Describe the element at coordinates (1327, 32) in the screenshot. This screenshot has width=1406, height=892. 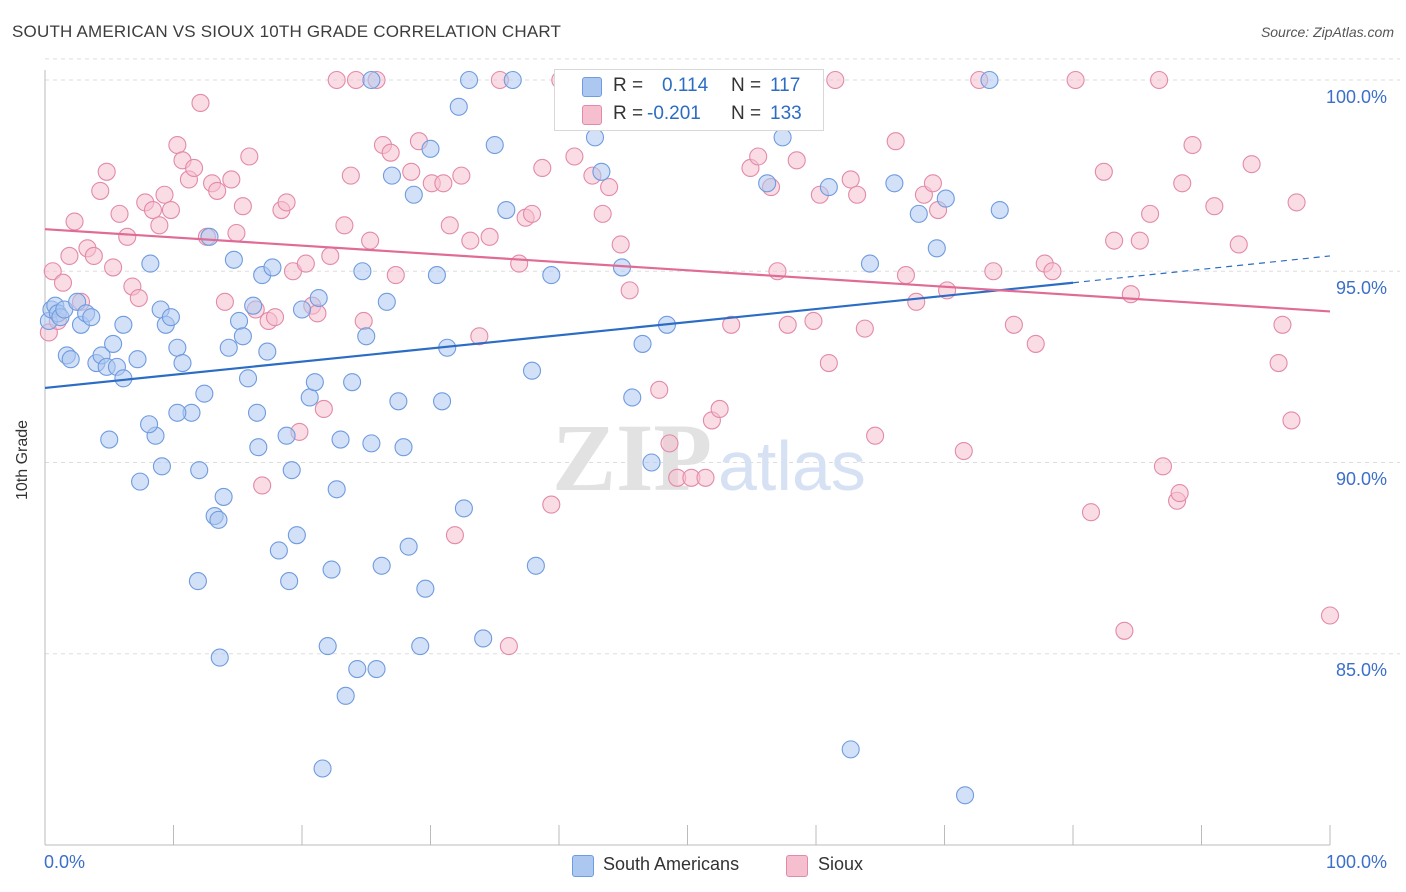
I see `source-label: Source: ZipAtlas.com` at that location.